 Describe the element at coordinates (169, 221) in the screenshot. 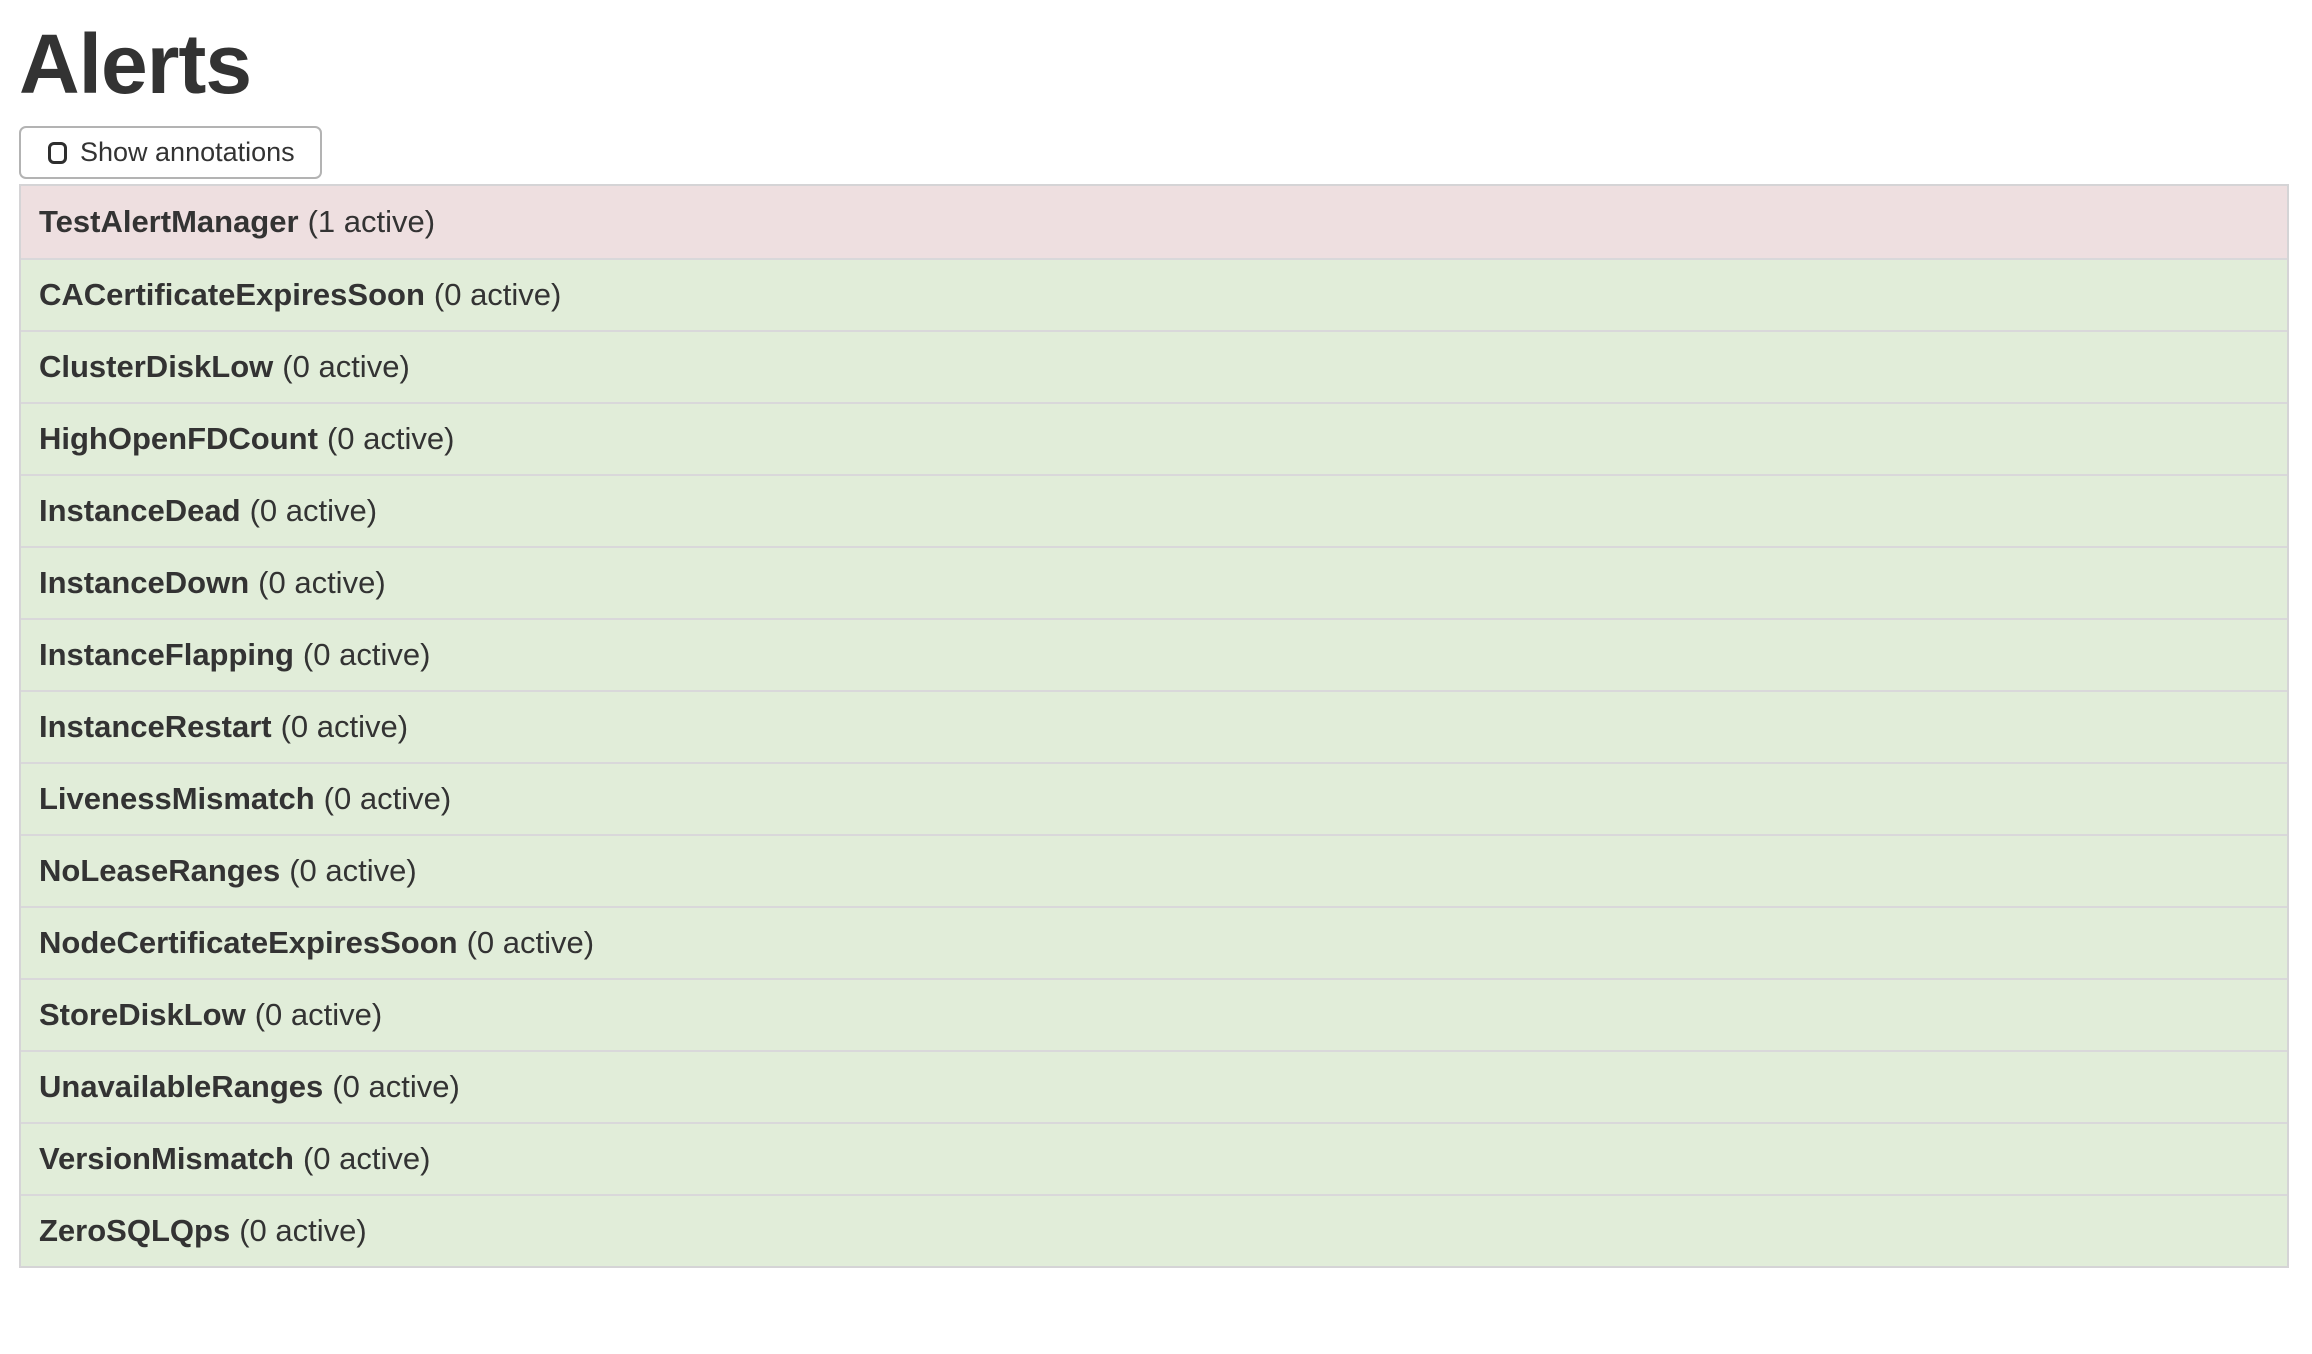

I see `alert-name: TestAlertManager` at that location.